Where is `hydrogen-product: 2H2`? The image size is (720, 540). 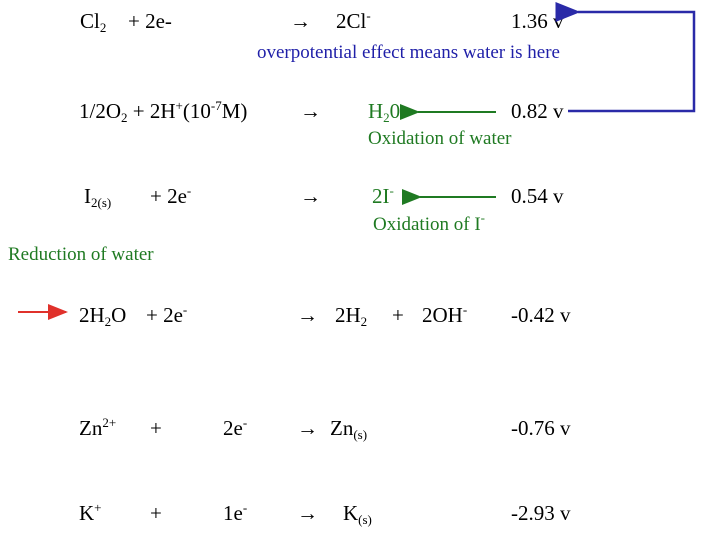
hydrogen-product: 2H2 is located at coordinates (351, 316).